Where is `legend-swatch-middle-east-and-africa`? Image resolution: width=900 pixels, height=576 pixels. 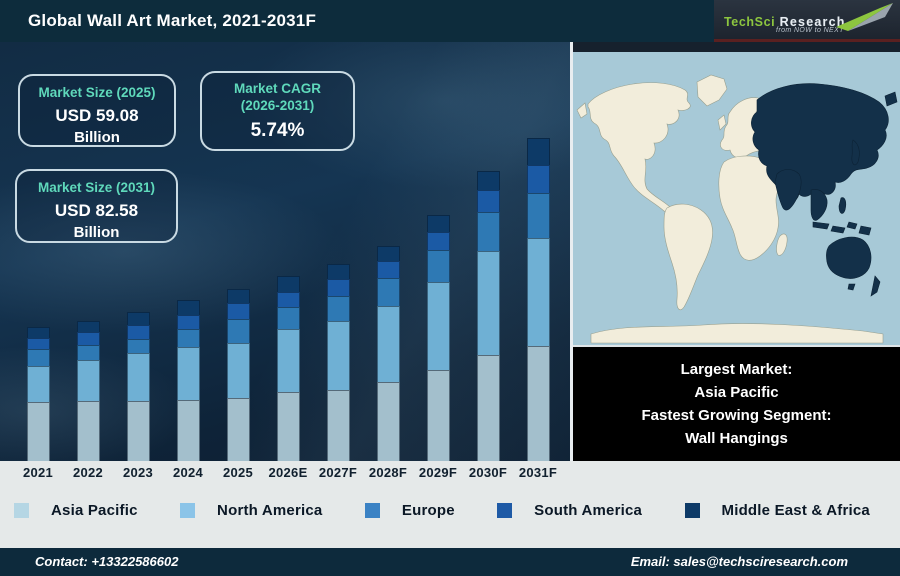
legend-swatch-middle-east-and-africa is located at coordinates (692, 510).